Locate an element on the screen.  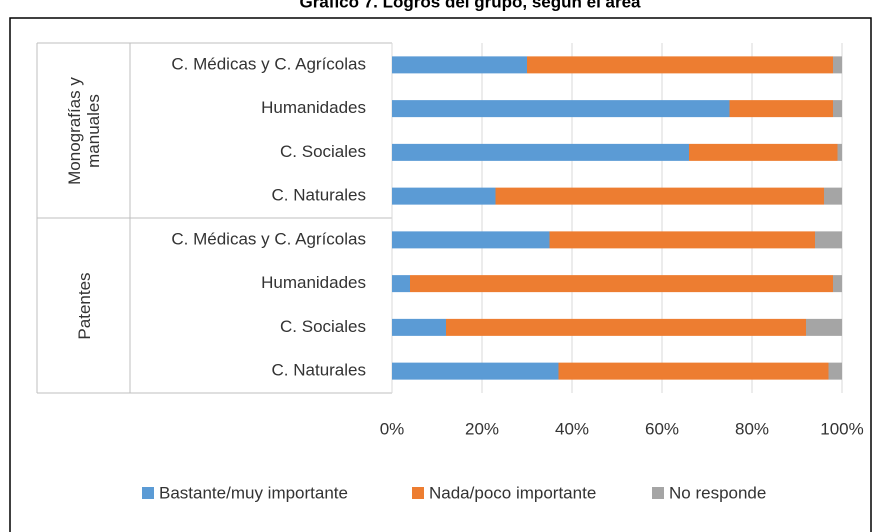
x-tick-label: 100% is located at coordinates (841, 428).